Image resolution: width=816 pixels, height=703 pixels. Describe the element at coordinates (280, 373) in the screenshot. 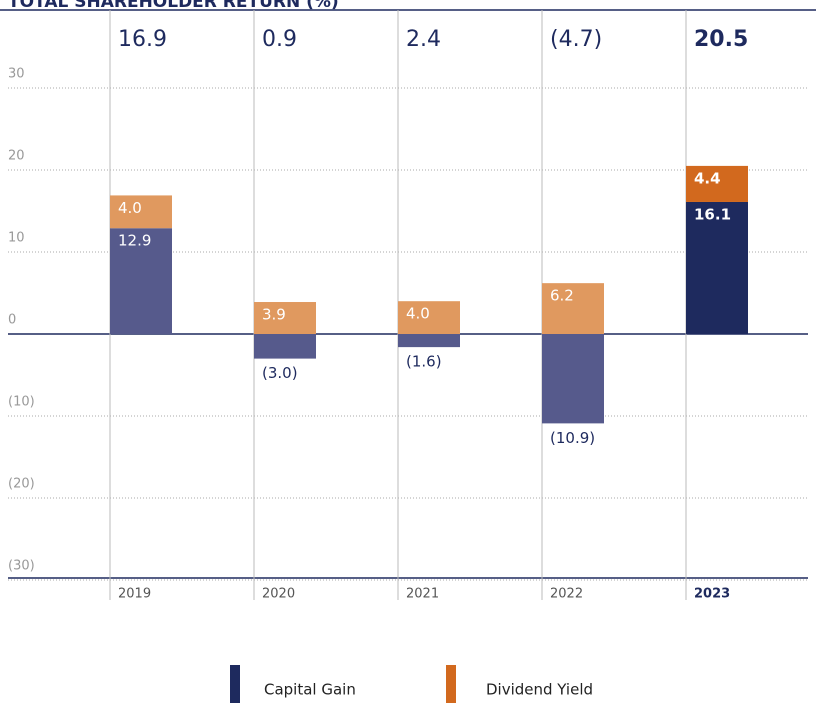

I see `value-label: (3.0)` at that location.